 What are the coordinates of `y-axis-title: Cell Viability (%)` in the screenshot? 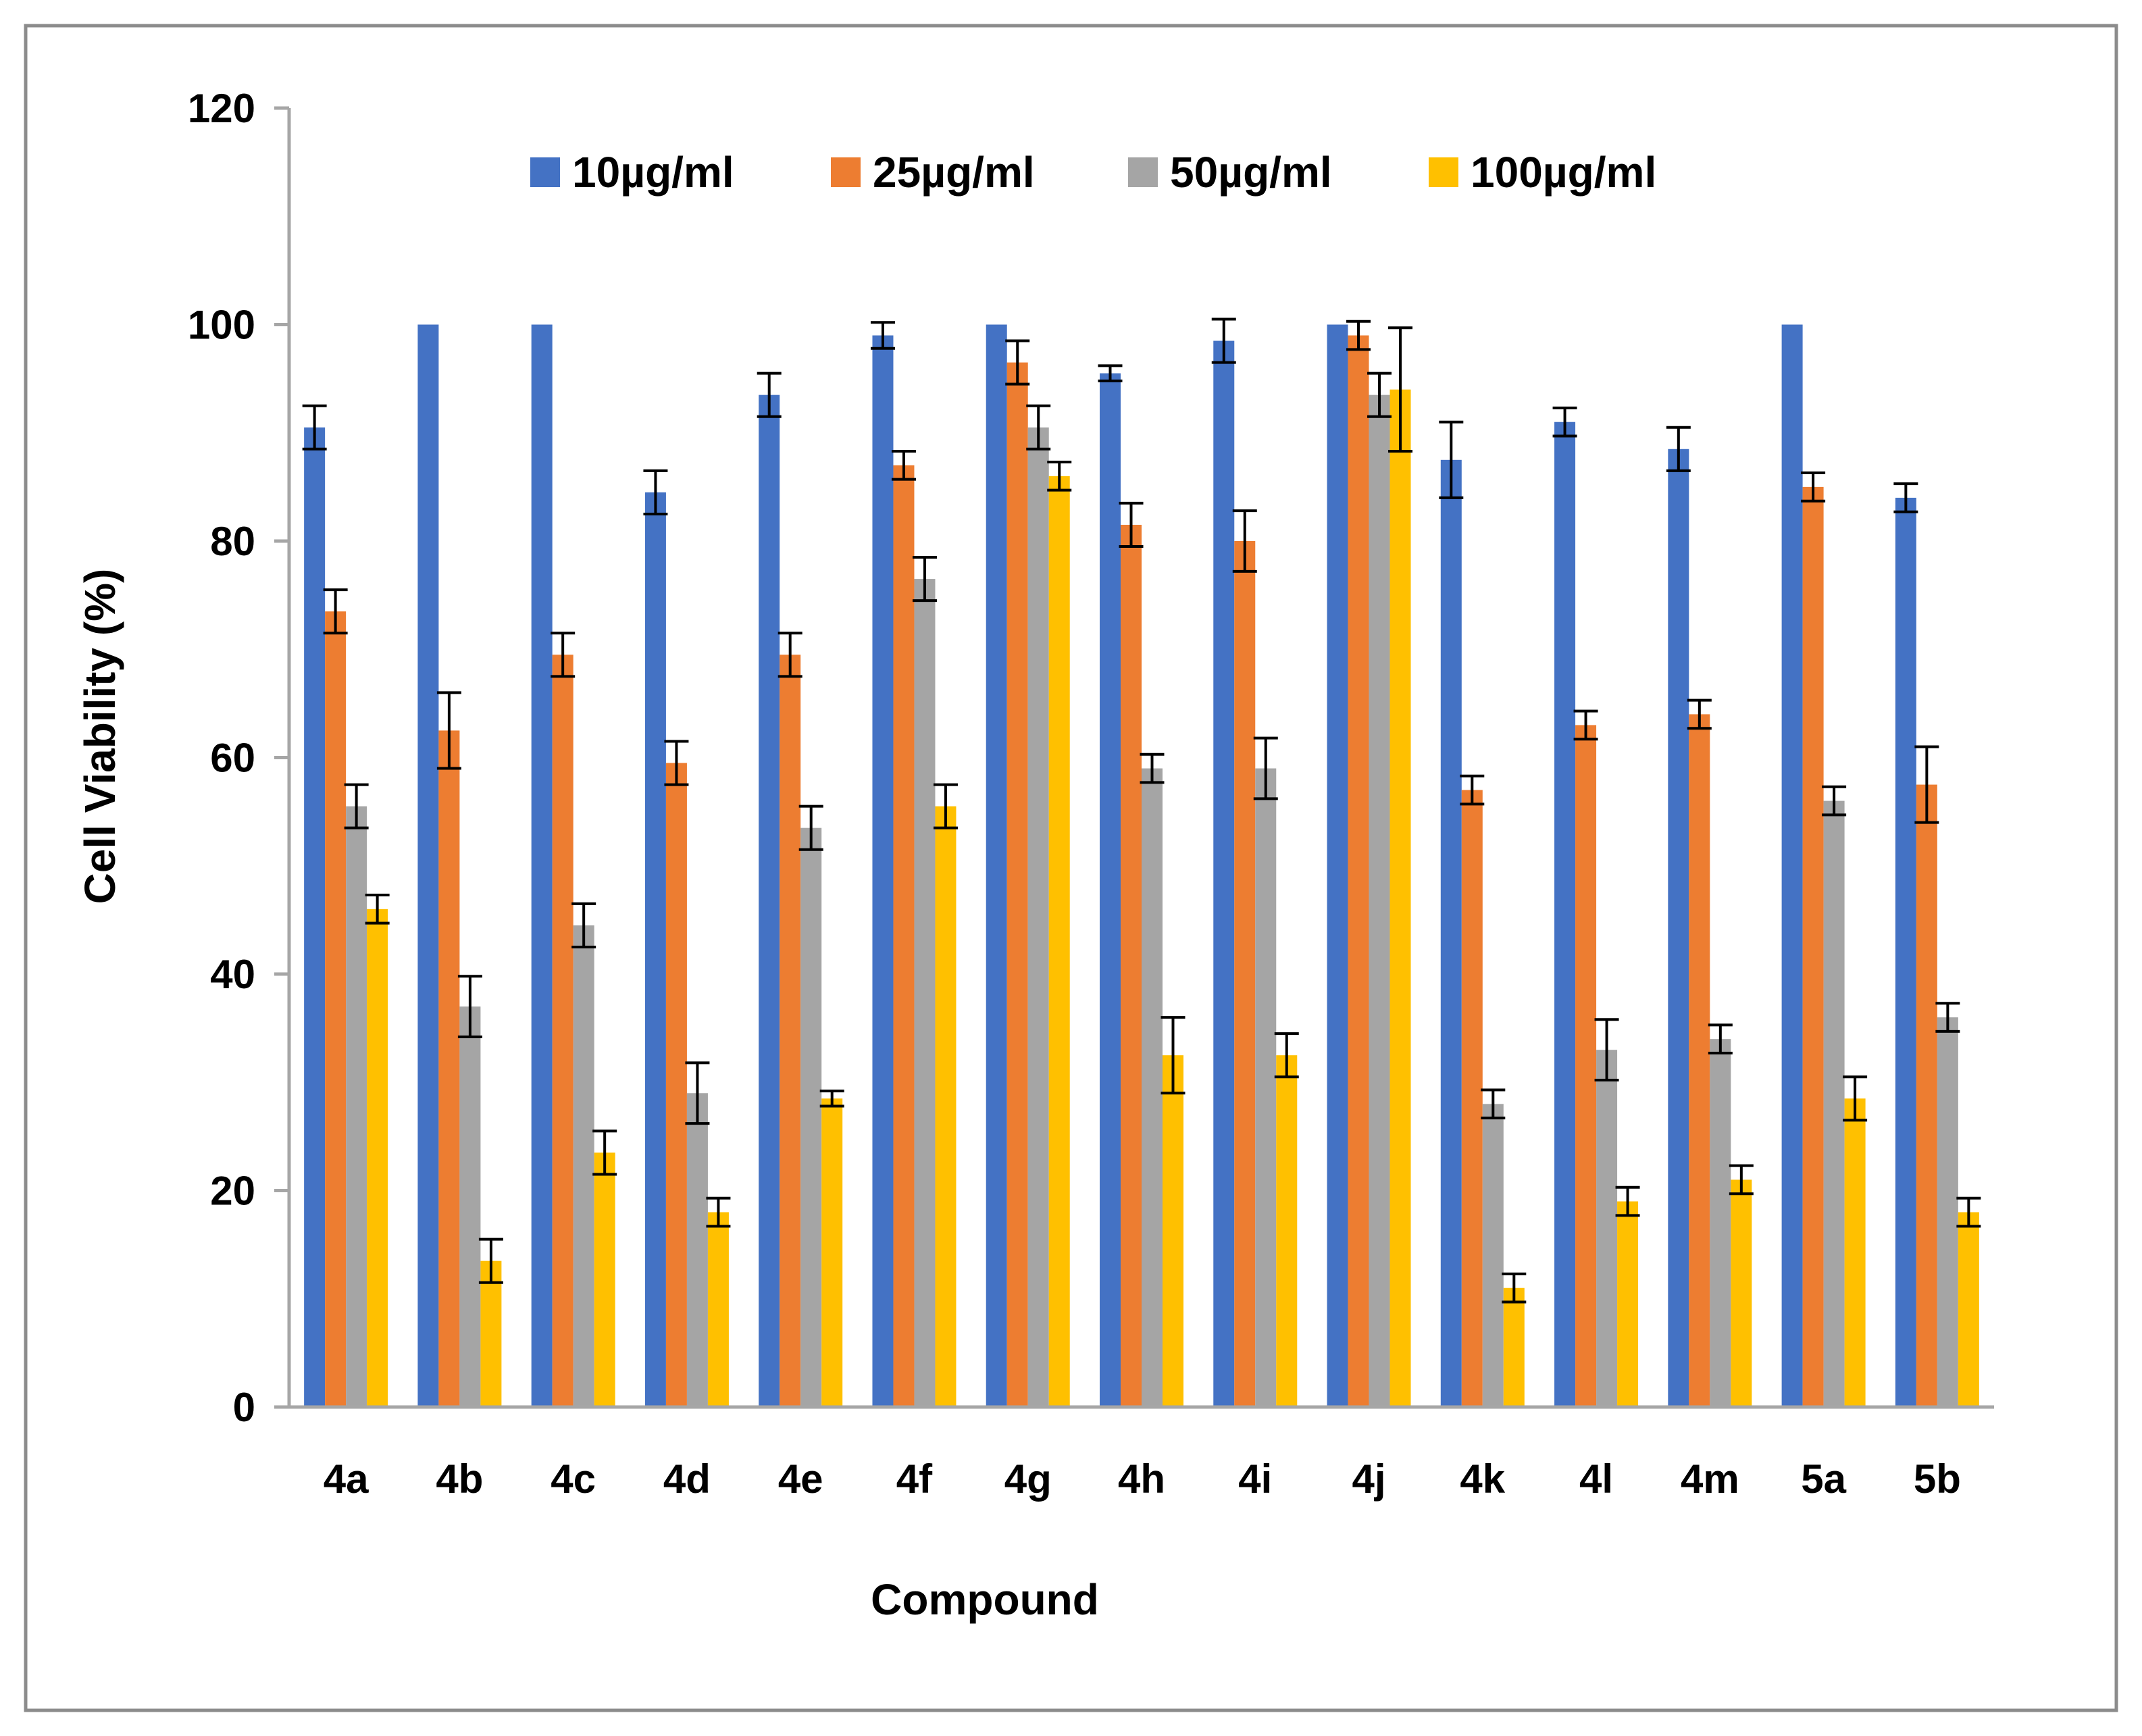 It's located at (100, 736).